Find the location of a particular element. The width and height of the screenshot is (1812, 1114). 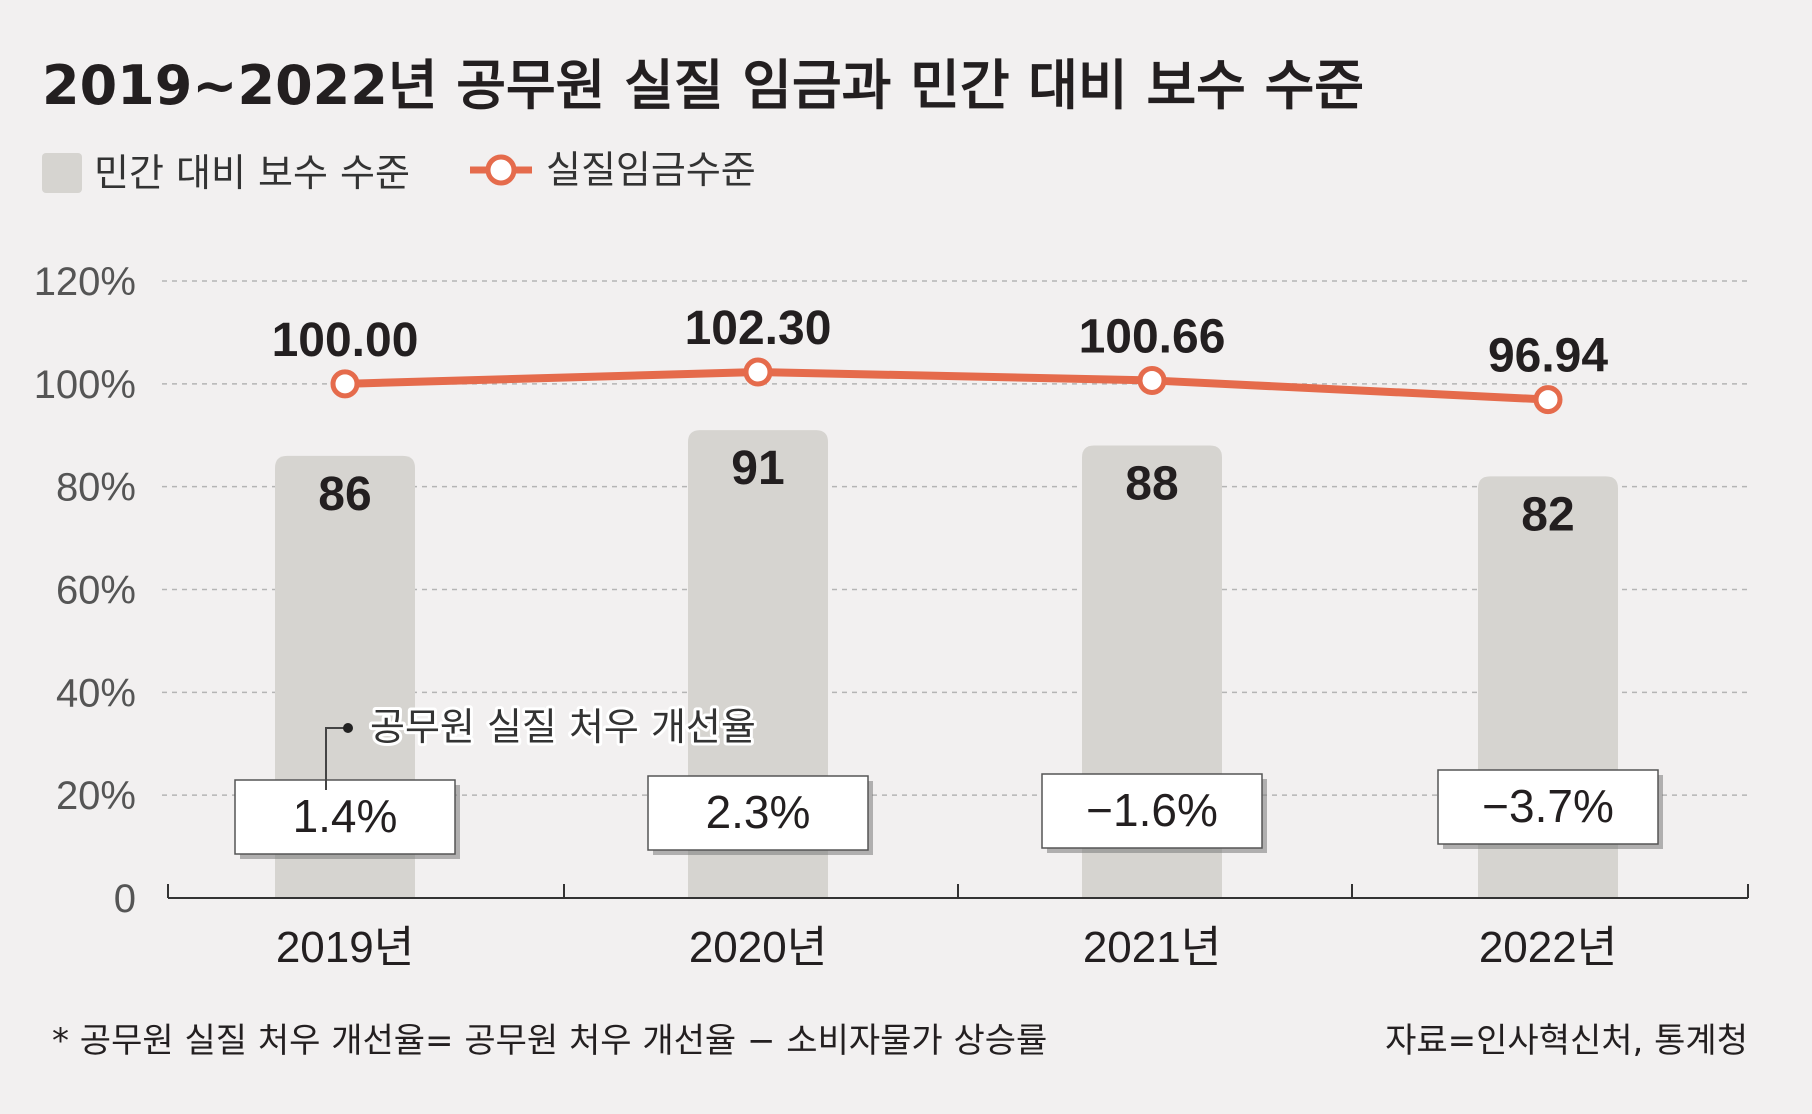

callout: 공무원 실질 처우 개선율 is located at coordinates (542, 746).